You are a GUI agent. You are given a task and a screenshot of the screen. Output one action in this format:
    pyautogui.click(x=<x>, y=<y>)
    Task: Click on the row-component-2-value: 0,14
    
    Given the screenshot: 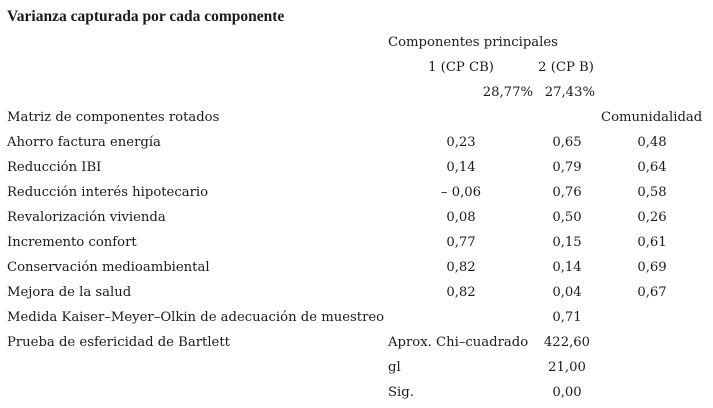 What is the action you would take?
    pyautogui.click(x=567, y=267)
    